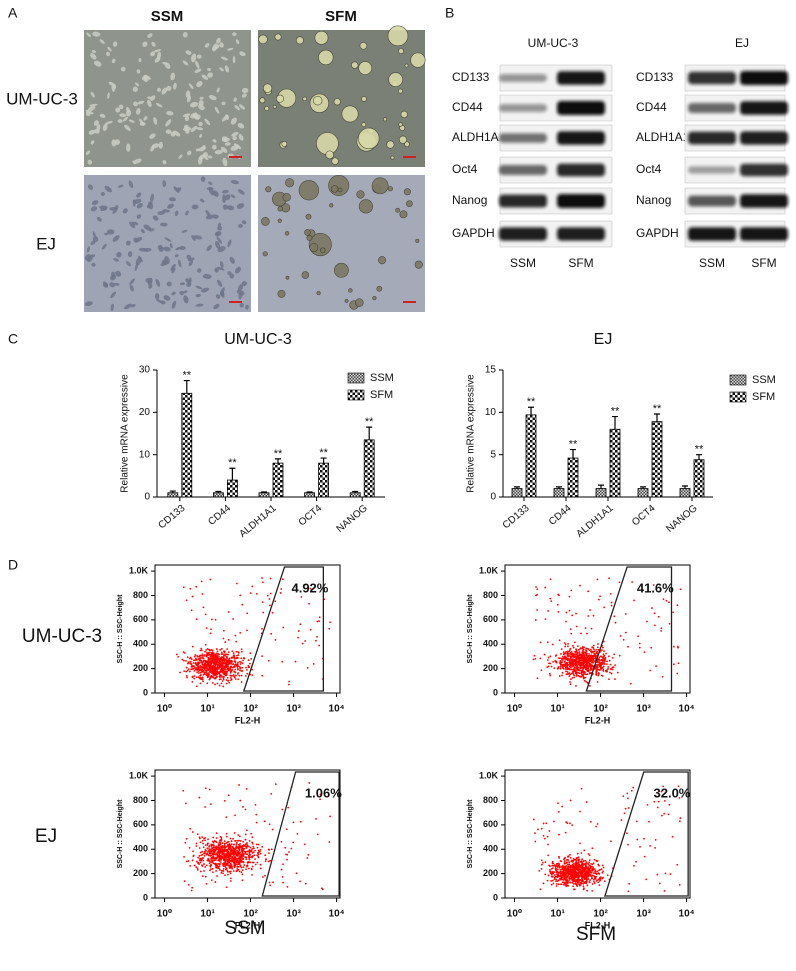 Image resolution: width=796 pixels, height=971 pixels. I want to click on blot-marker: GAPDH, so click(473, 233).